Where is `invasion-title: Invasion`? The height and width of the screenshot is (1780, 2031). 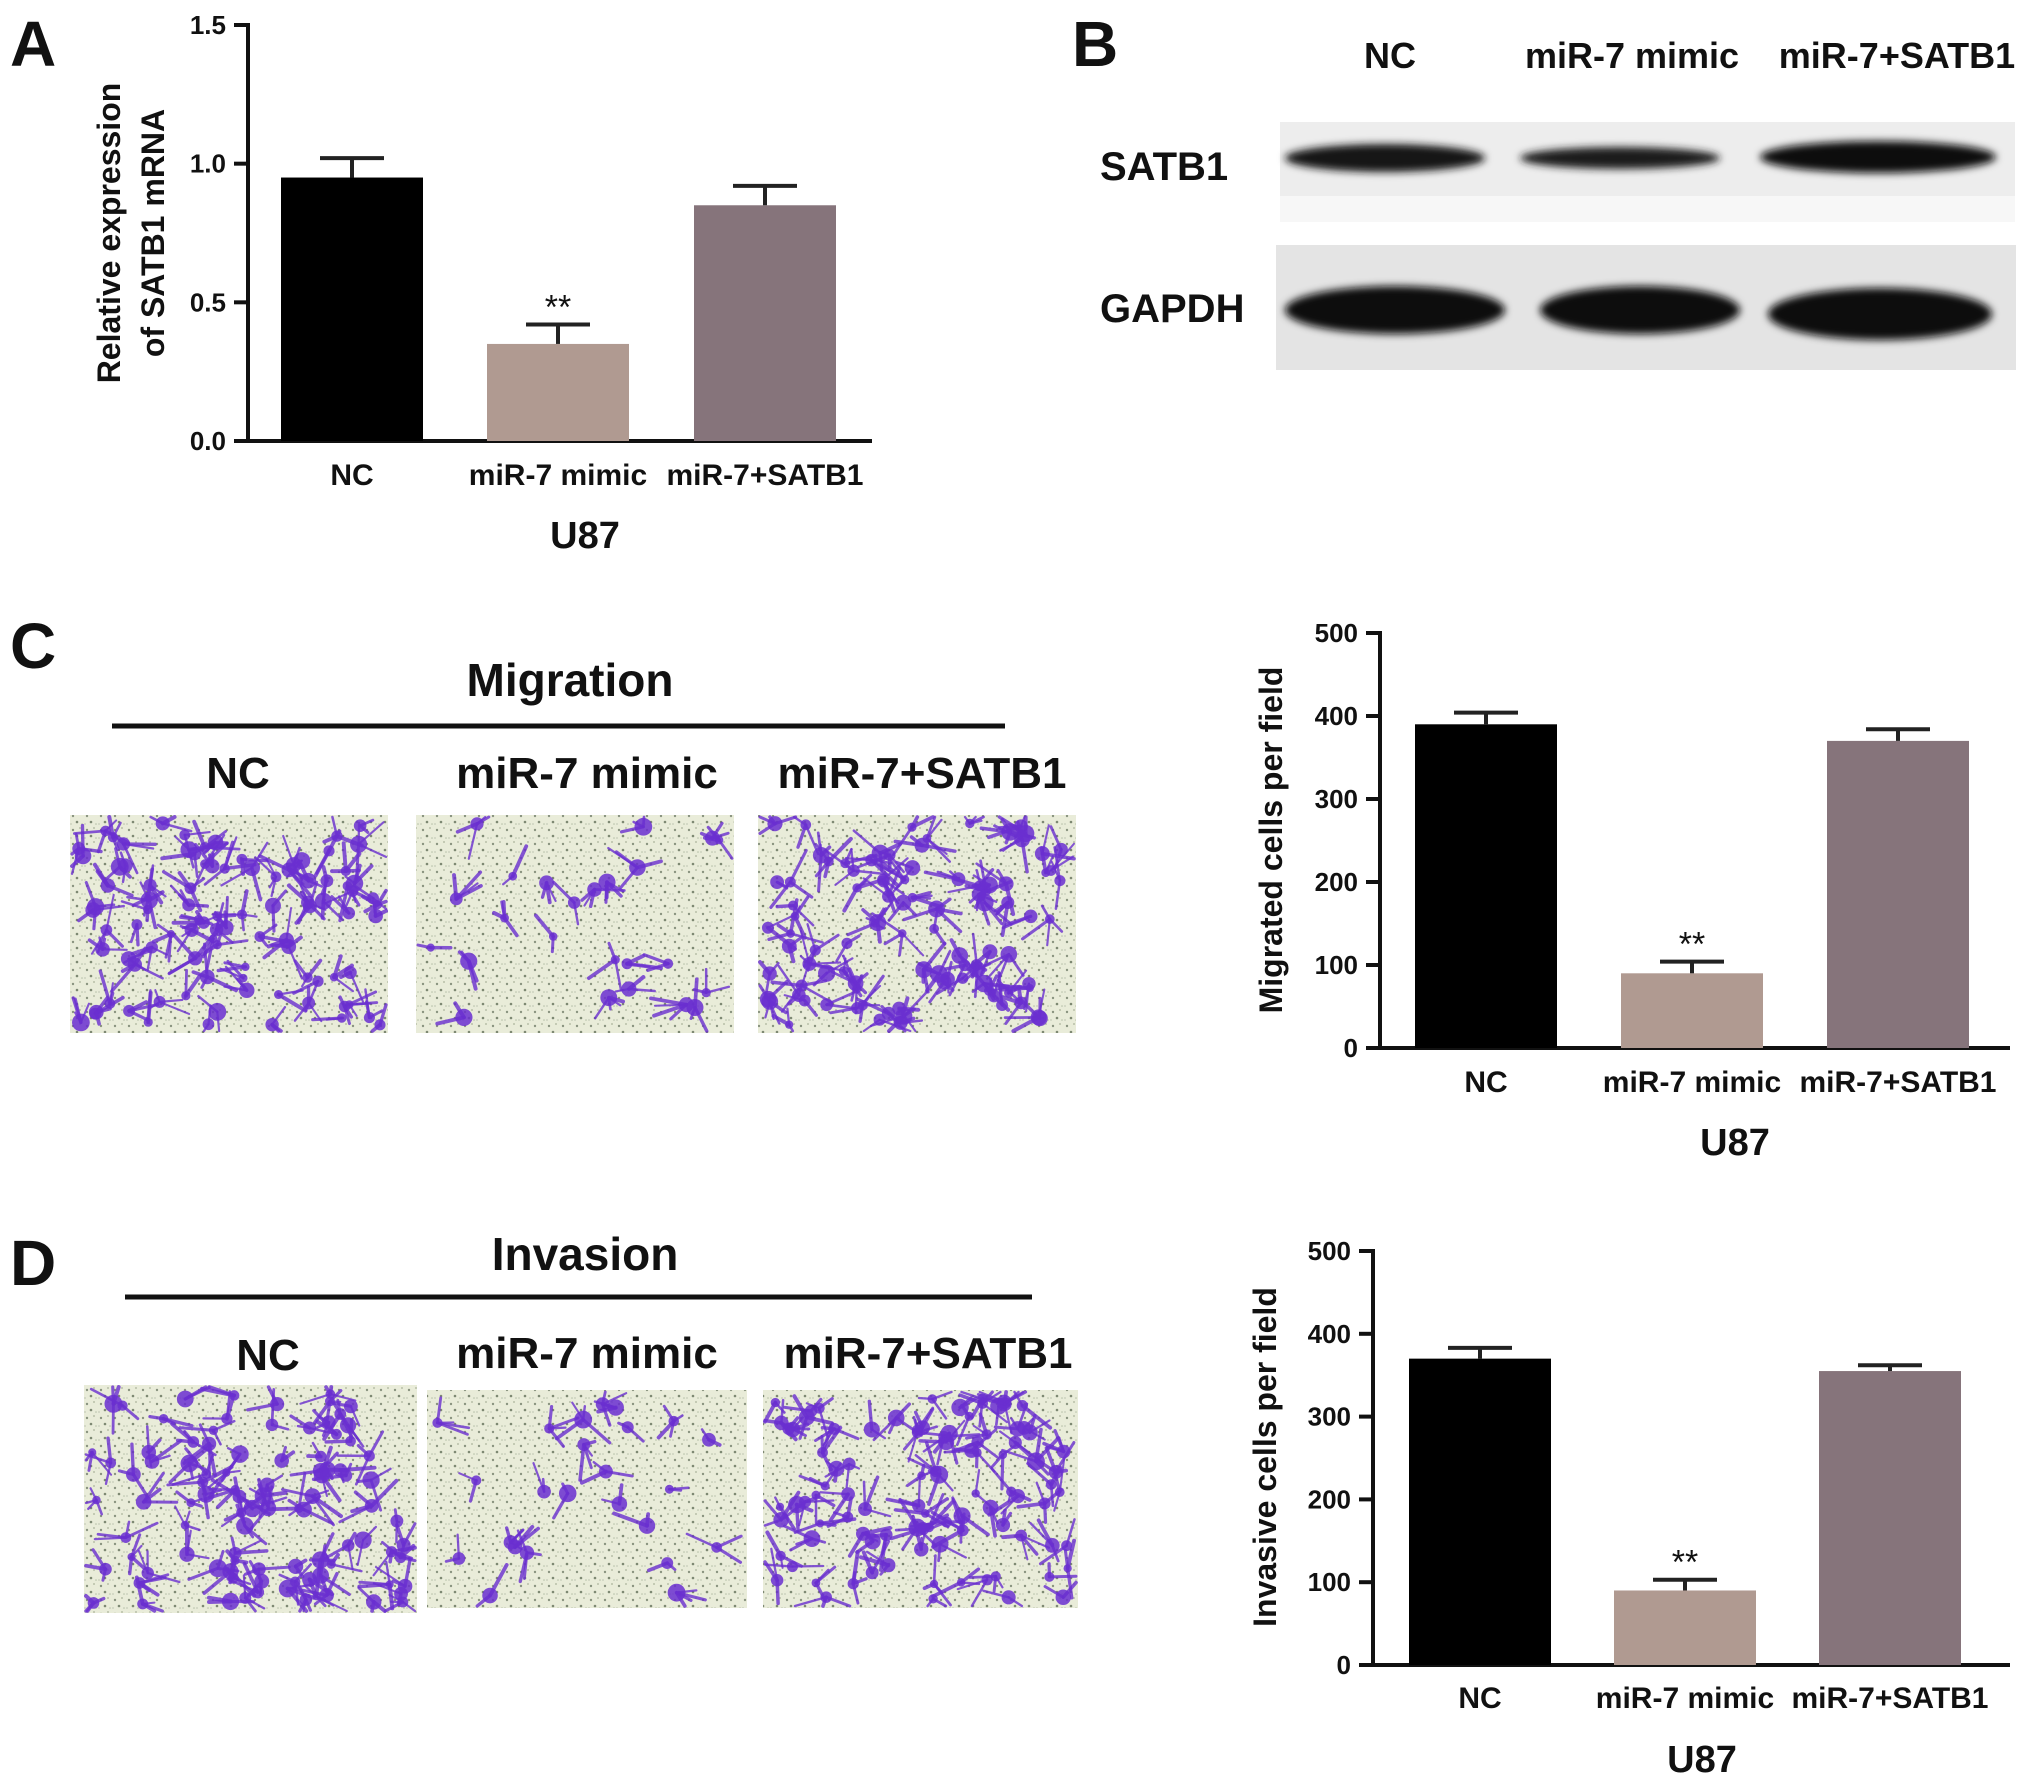
invasion-title: Invasion is located at coordinates (585, 1254).